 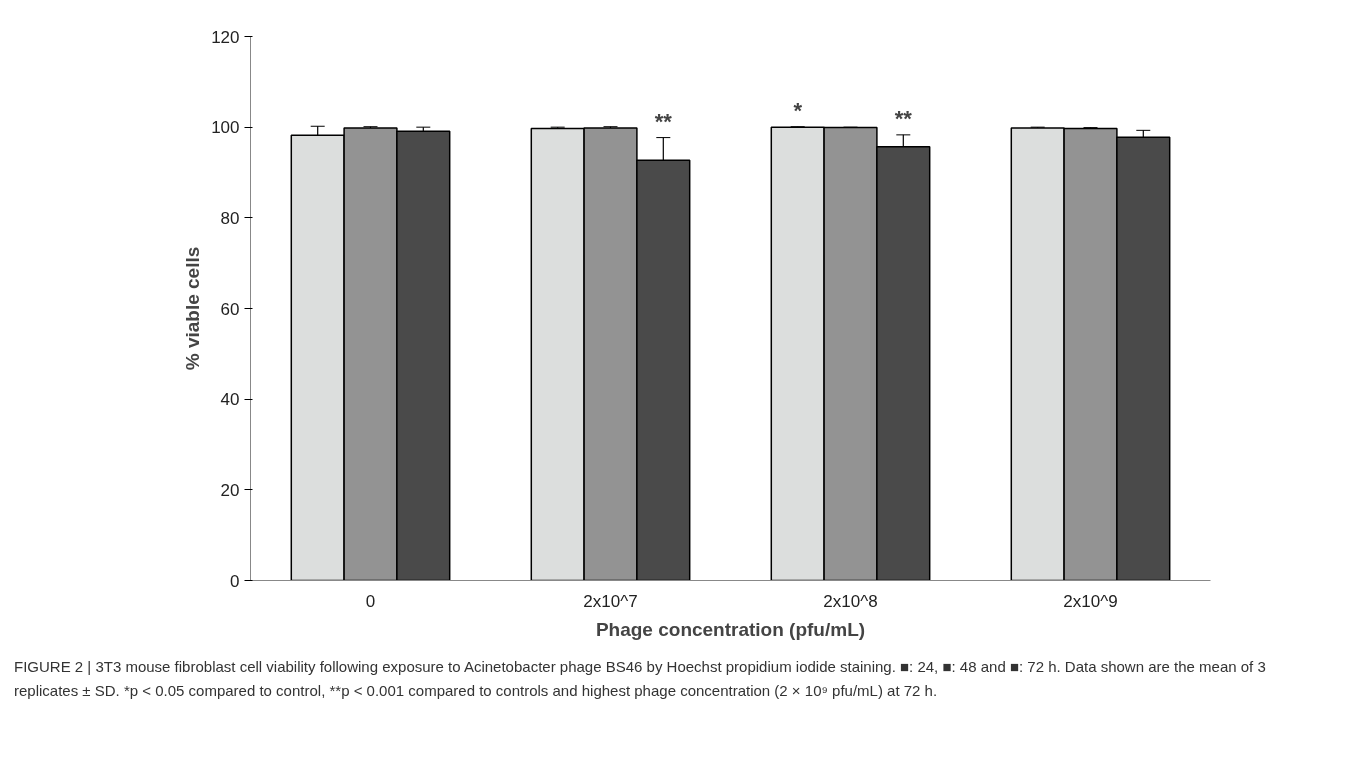 What do you see at coordinates (610, 601) in the screenshot?
I see `x-tick-label: 2x10^7` at bounding box center [610, 601].